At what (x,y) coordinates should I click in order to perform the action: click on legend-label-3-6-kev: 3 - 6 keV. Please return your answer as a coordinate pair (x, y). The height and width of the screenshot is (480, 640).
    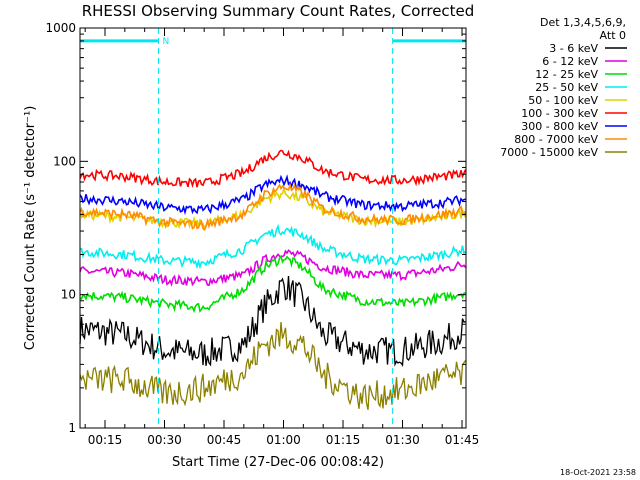
    Looking at the image, I should click on (573, 48).